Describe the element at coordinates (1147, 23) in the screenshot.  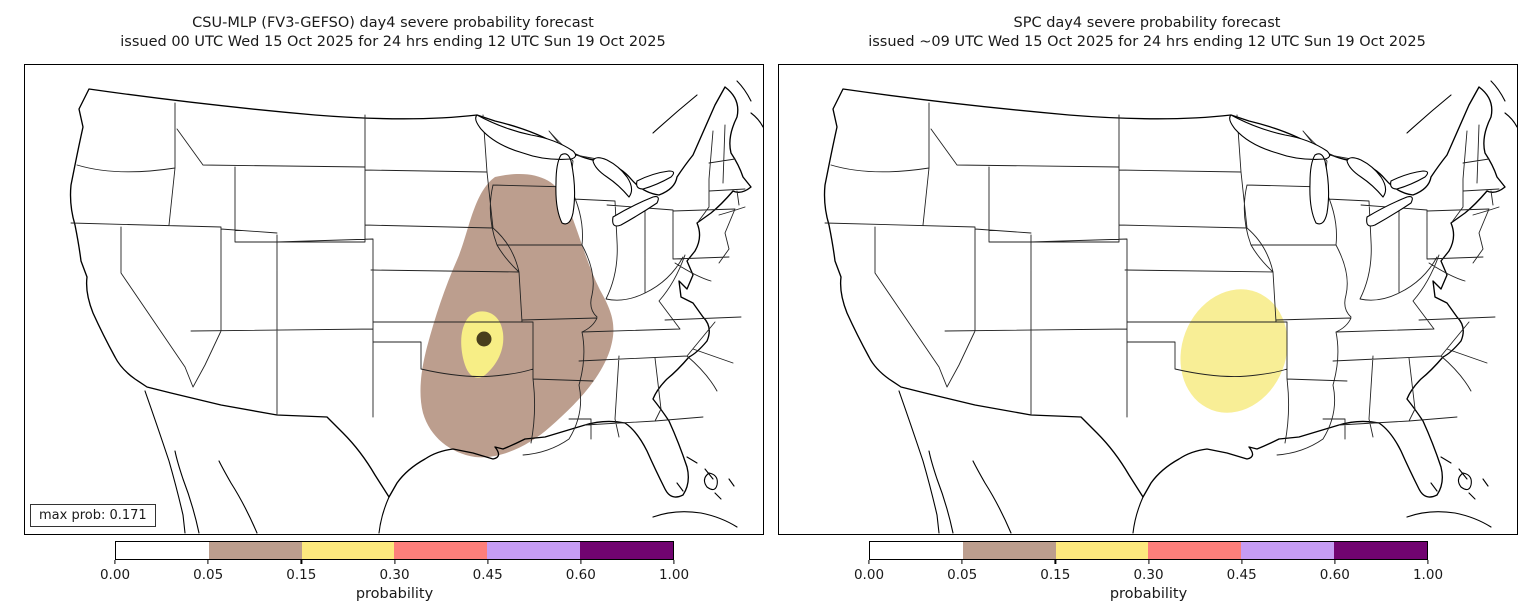
I see `right-title-line1: SPC day4 severe probability forecast` at that location.